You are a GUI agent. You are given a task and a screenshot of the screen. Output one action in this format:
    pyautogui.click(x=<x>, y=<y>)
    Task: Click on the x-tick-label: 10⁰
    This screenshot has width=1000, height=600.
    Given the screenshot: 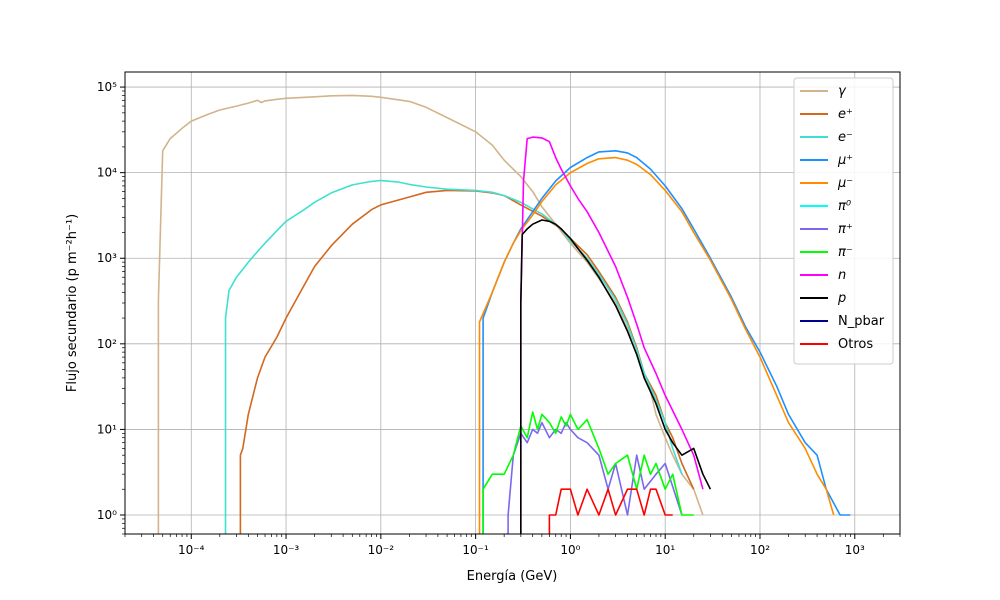 What is the action you would take?
    pyautogui.click(x=570, y=550)
    